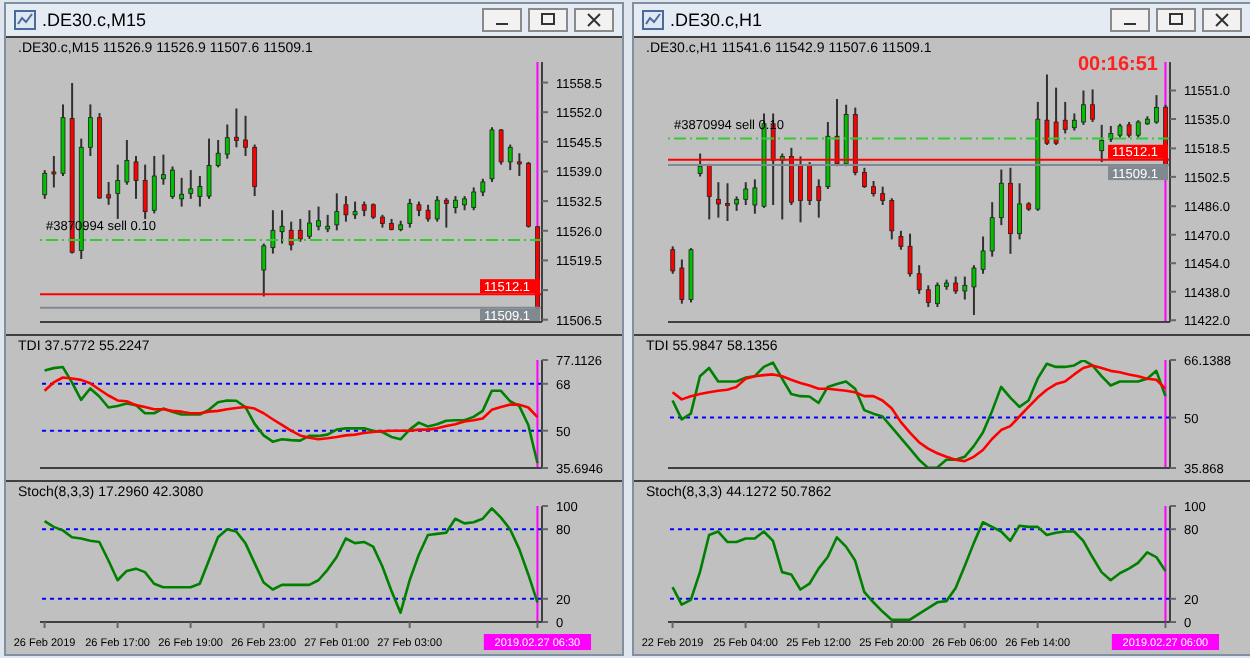 This screenshot has height=670, width=1250. I want to click on annotation: 00:16:51, so click(1117, 65).